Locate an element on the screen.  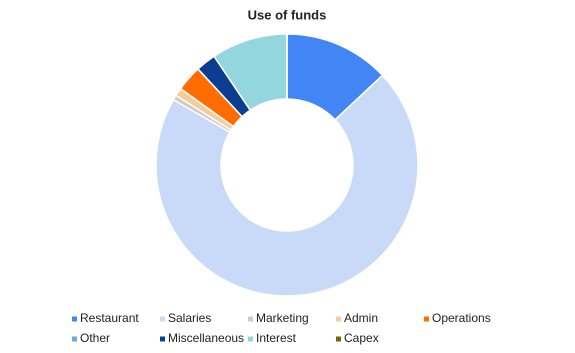
legend-label: Operations is located at coordinates (461, 318).